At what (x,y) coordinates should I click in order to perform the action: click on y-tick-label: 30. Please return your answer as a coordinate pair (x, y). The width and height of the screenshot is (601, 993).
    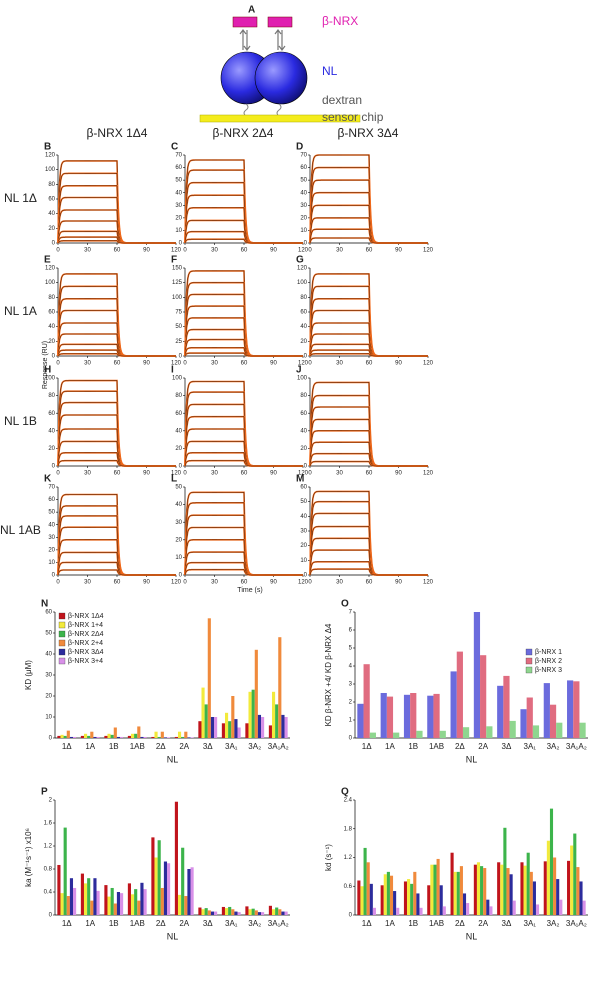
    Looking at the image, I should click on (178, 523).